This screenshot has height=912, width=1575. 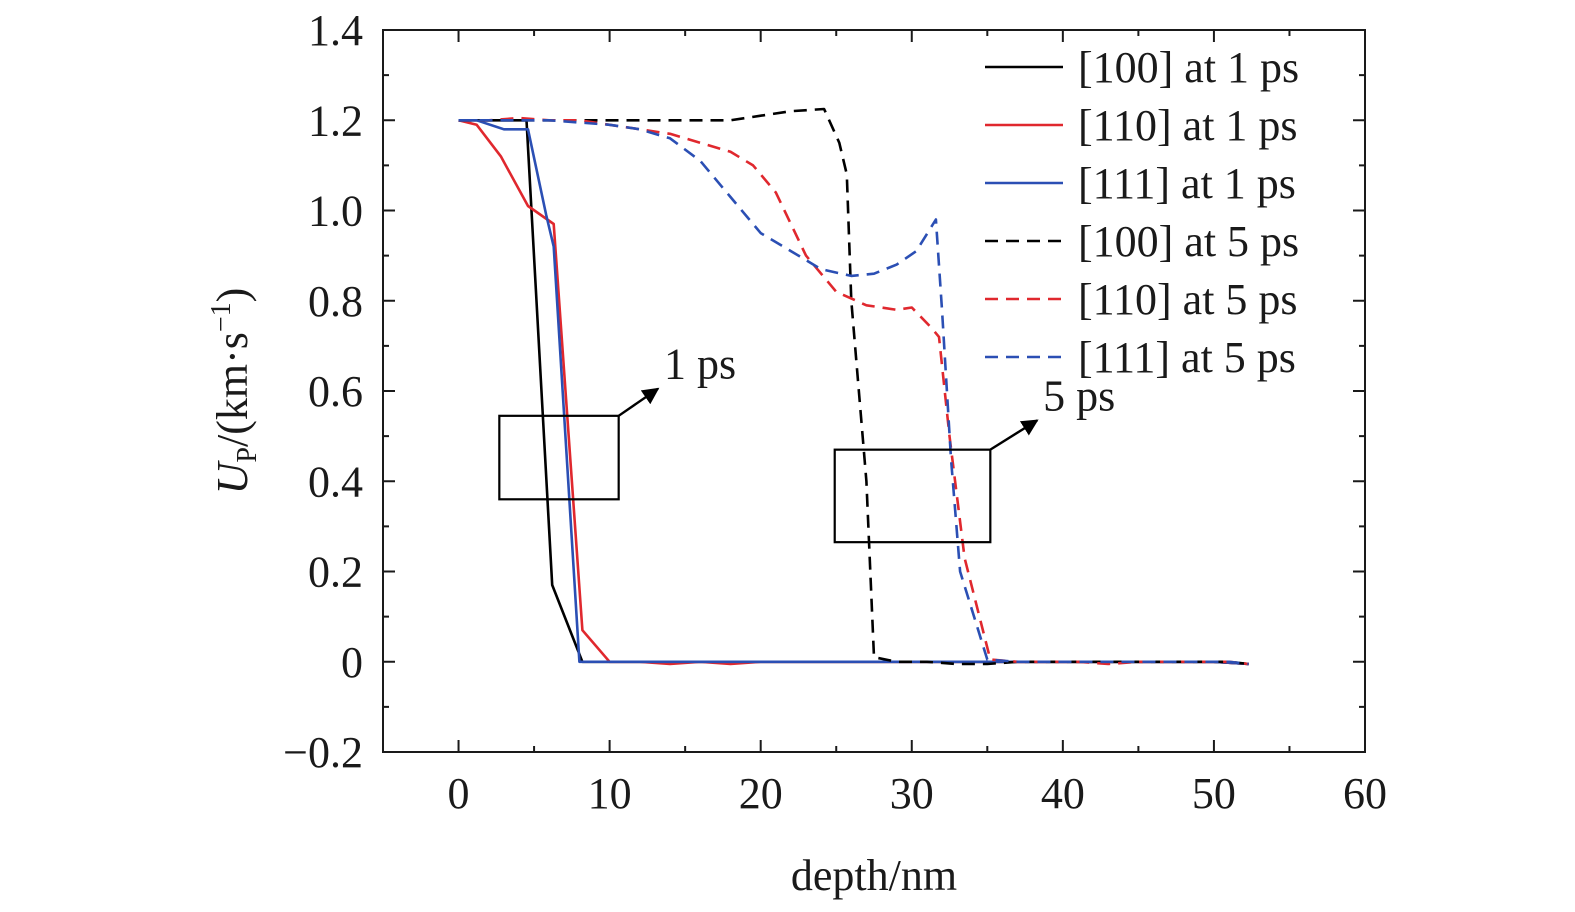 What do you see at coordinates (335, 301) in the screenshot?
I see `y-tick-label: 0.8` at bounding box center [335, 301].